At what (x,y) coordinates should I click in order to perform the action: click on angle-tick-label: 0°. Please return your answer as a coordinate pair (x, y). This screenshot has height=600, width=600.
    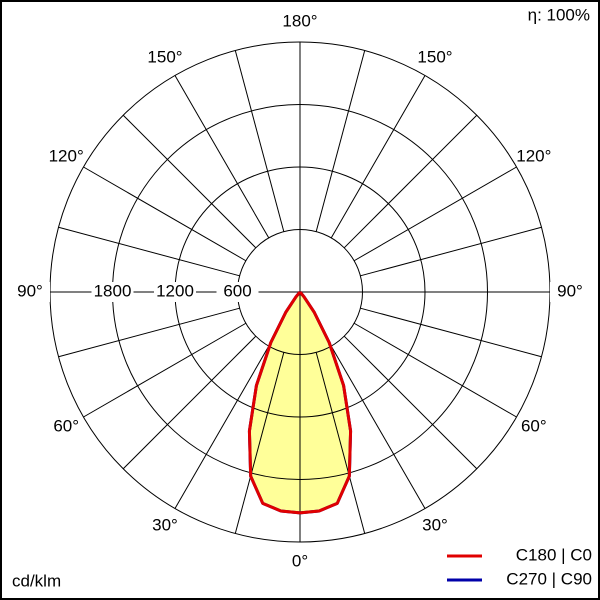
    Looking at the image, I should click on (300, 560).